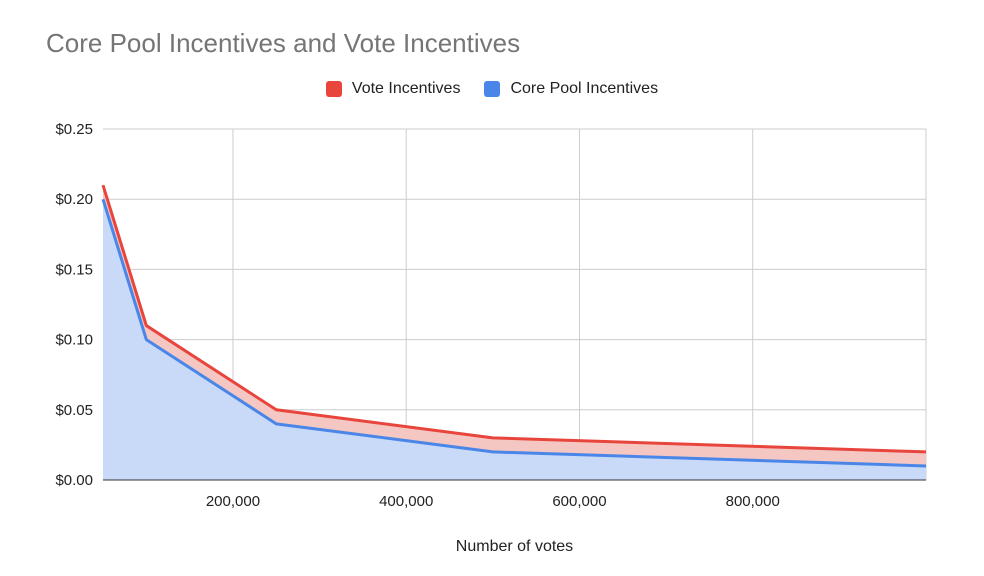 Image resolution: width=984 pixels, height=576 pixels. What do you see at coordinates (233, 501) in the screenshot?
I see `x-tick-label: 200,000` at bounding box center [233, 501].